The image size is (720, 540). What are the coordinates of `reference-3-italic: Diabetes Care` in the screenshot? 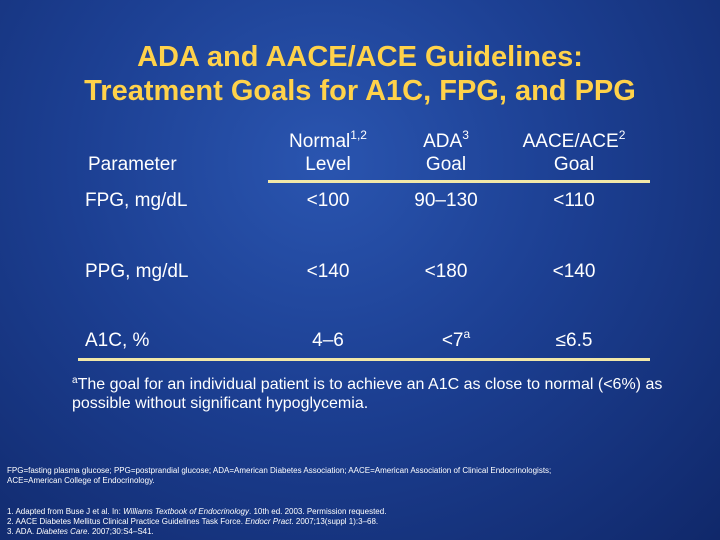 It's located at (62, 531).